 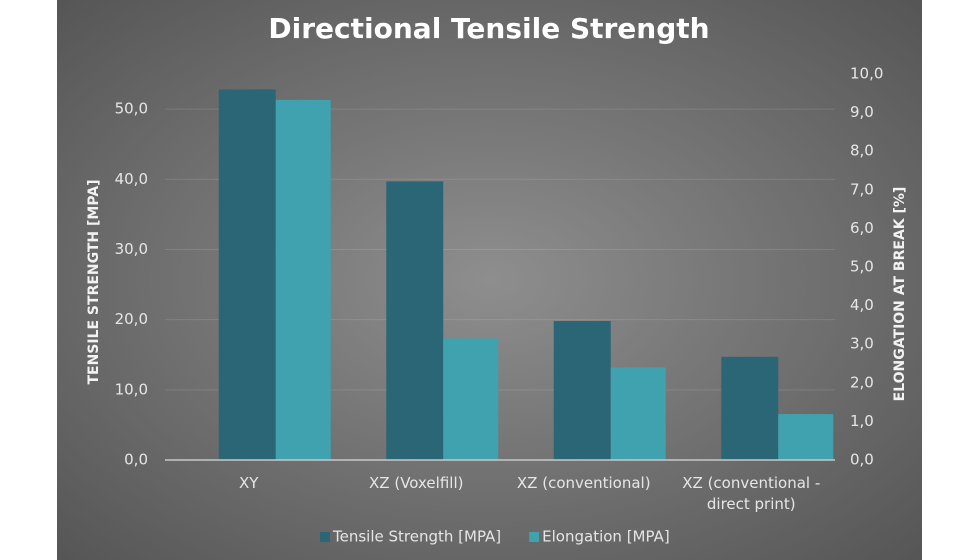 I want to click on y2-tick-label: 2,0, so click(x=862, y=382).